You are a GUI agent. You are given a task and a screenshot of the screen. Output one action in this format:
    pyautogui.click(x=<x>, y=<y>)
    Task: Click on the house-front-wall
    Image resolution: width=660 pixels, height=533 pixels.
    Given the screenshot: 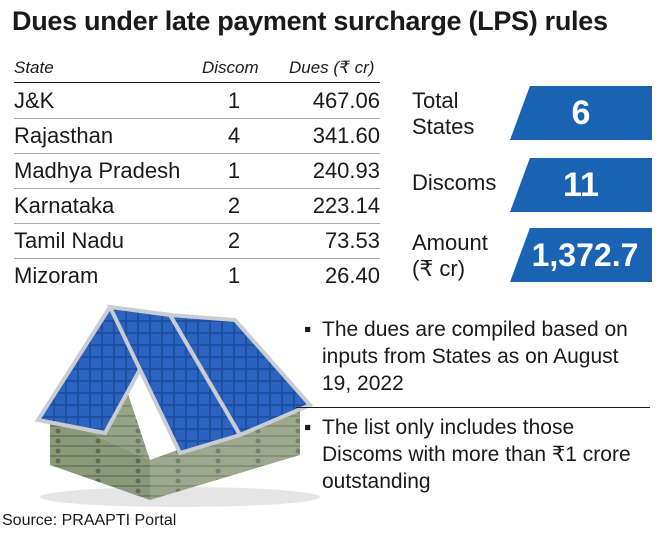 What is the action you would take?
    pyautogui.click(x=100, y=457)
    